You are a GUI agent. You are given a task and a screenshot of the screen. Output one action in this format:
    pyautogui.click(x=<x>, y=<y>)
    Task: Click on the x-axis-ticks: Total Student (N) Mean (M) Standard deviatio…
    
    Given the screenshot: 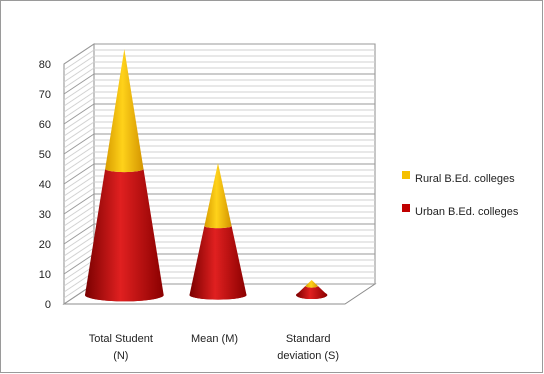 What is the action you would take?
    pyautogui.click(x=214, y=347)
    